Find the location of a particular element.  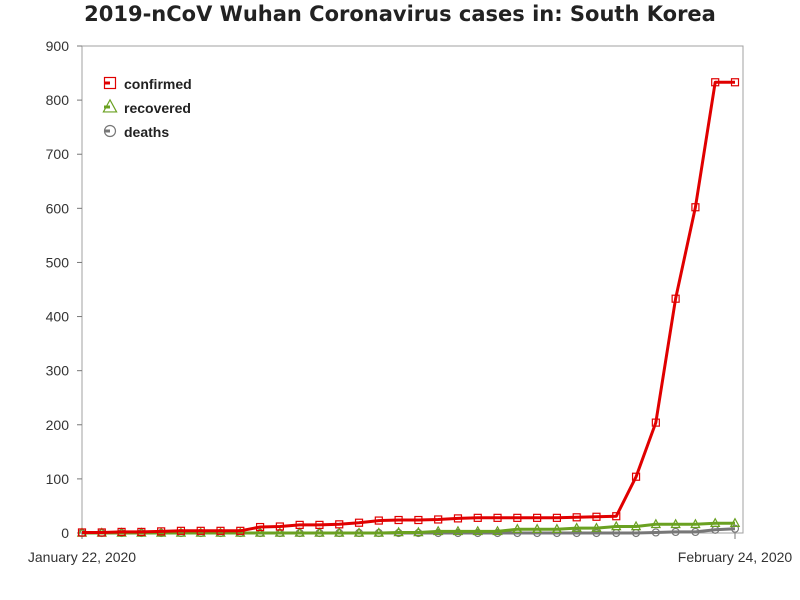

y-tick-label: 0 is located at coordinates (65, 533).